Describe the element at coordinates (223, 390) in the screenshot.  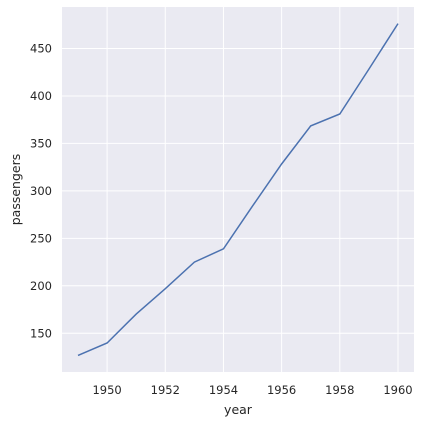
I see `x-tick-label: 1954` at that location.